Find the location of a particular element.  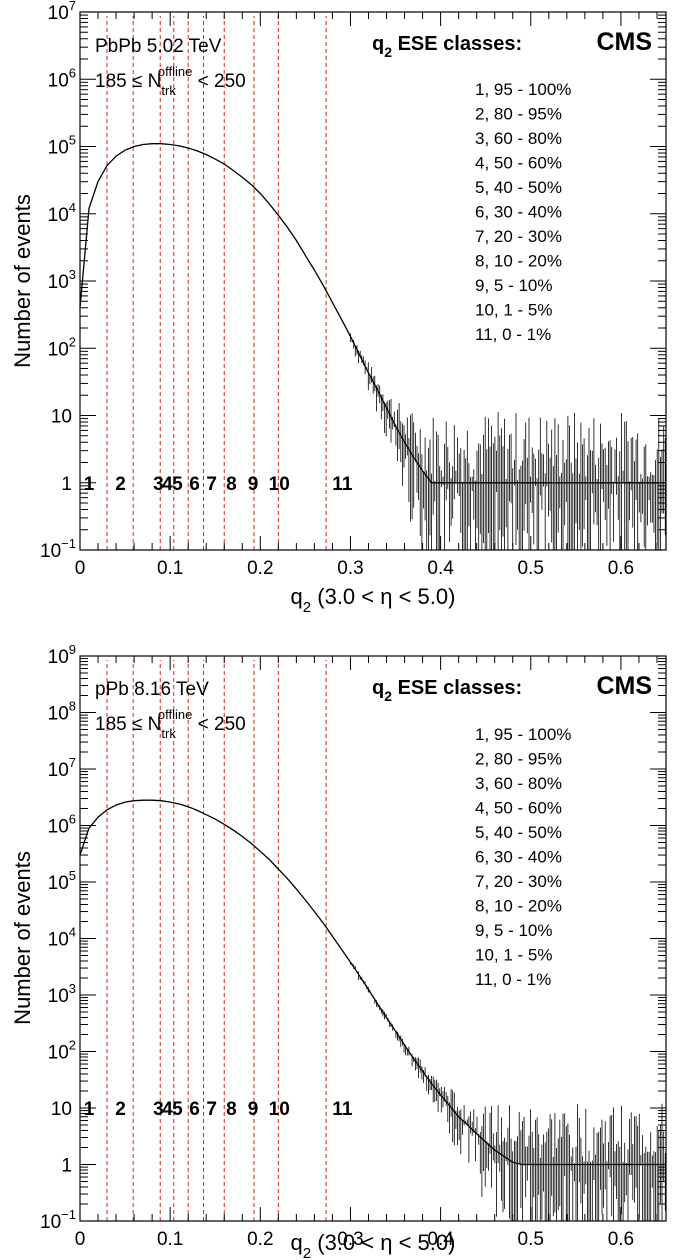

y-tick-label: 10⁹ is located at coordinates (62, 655).